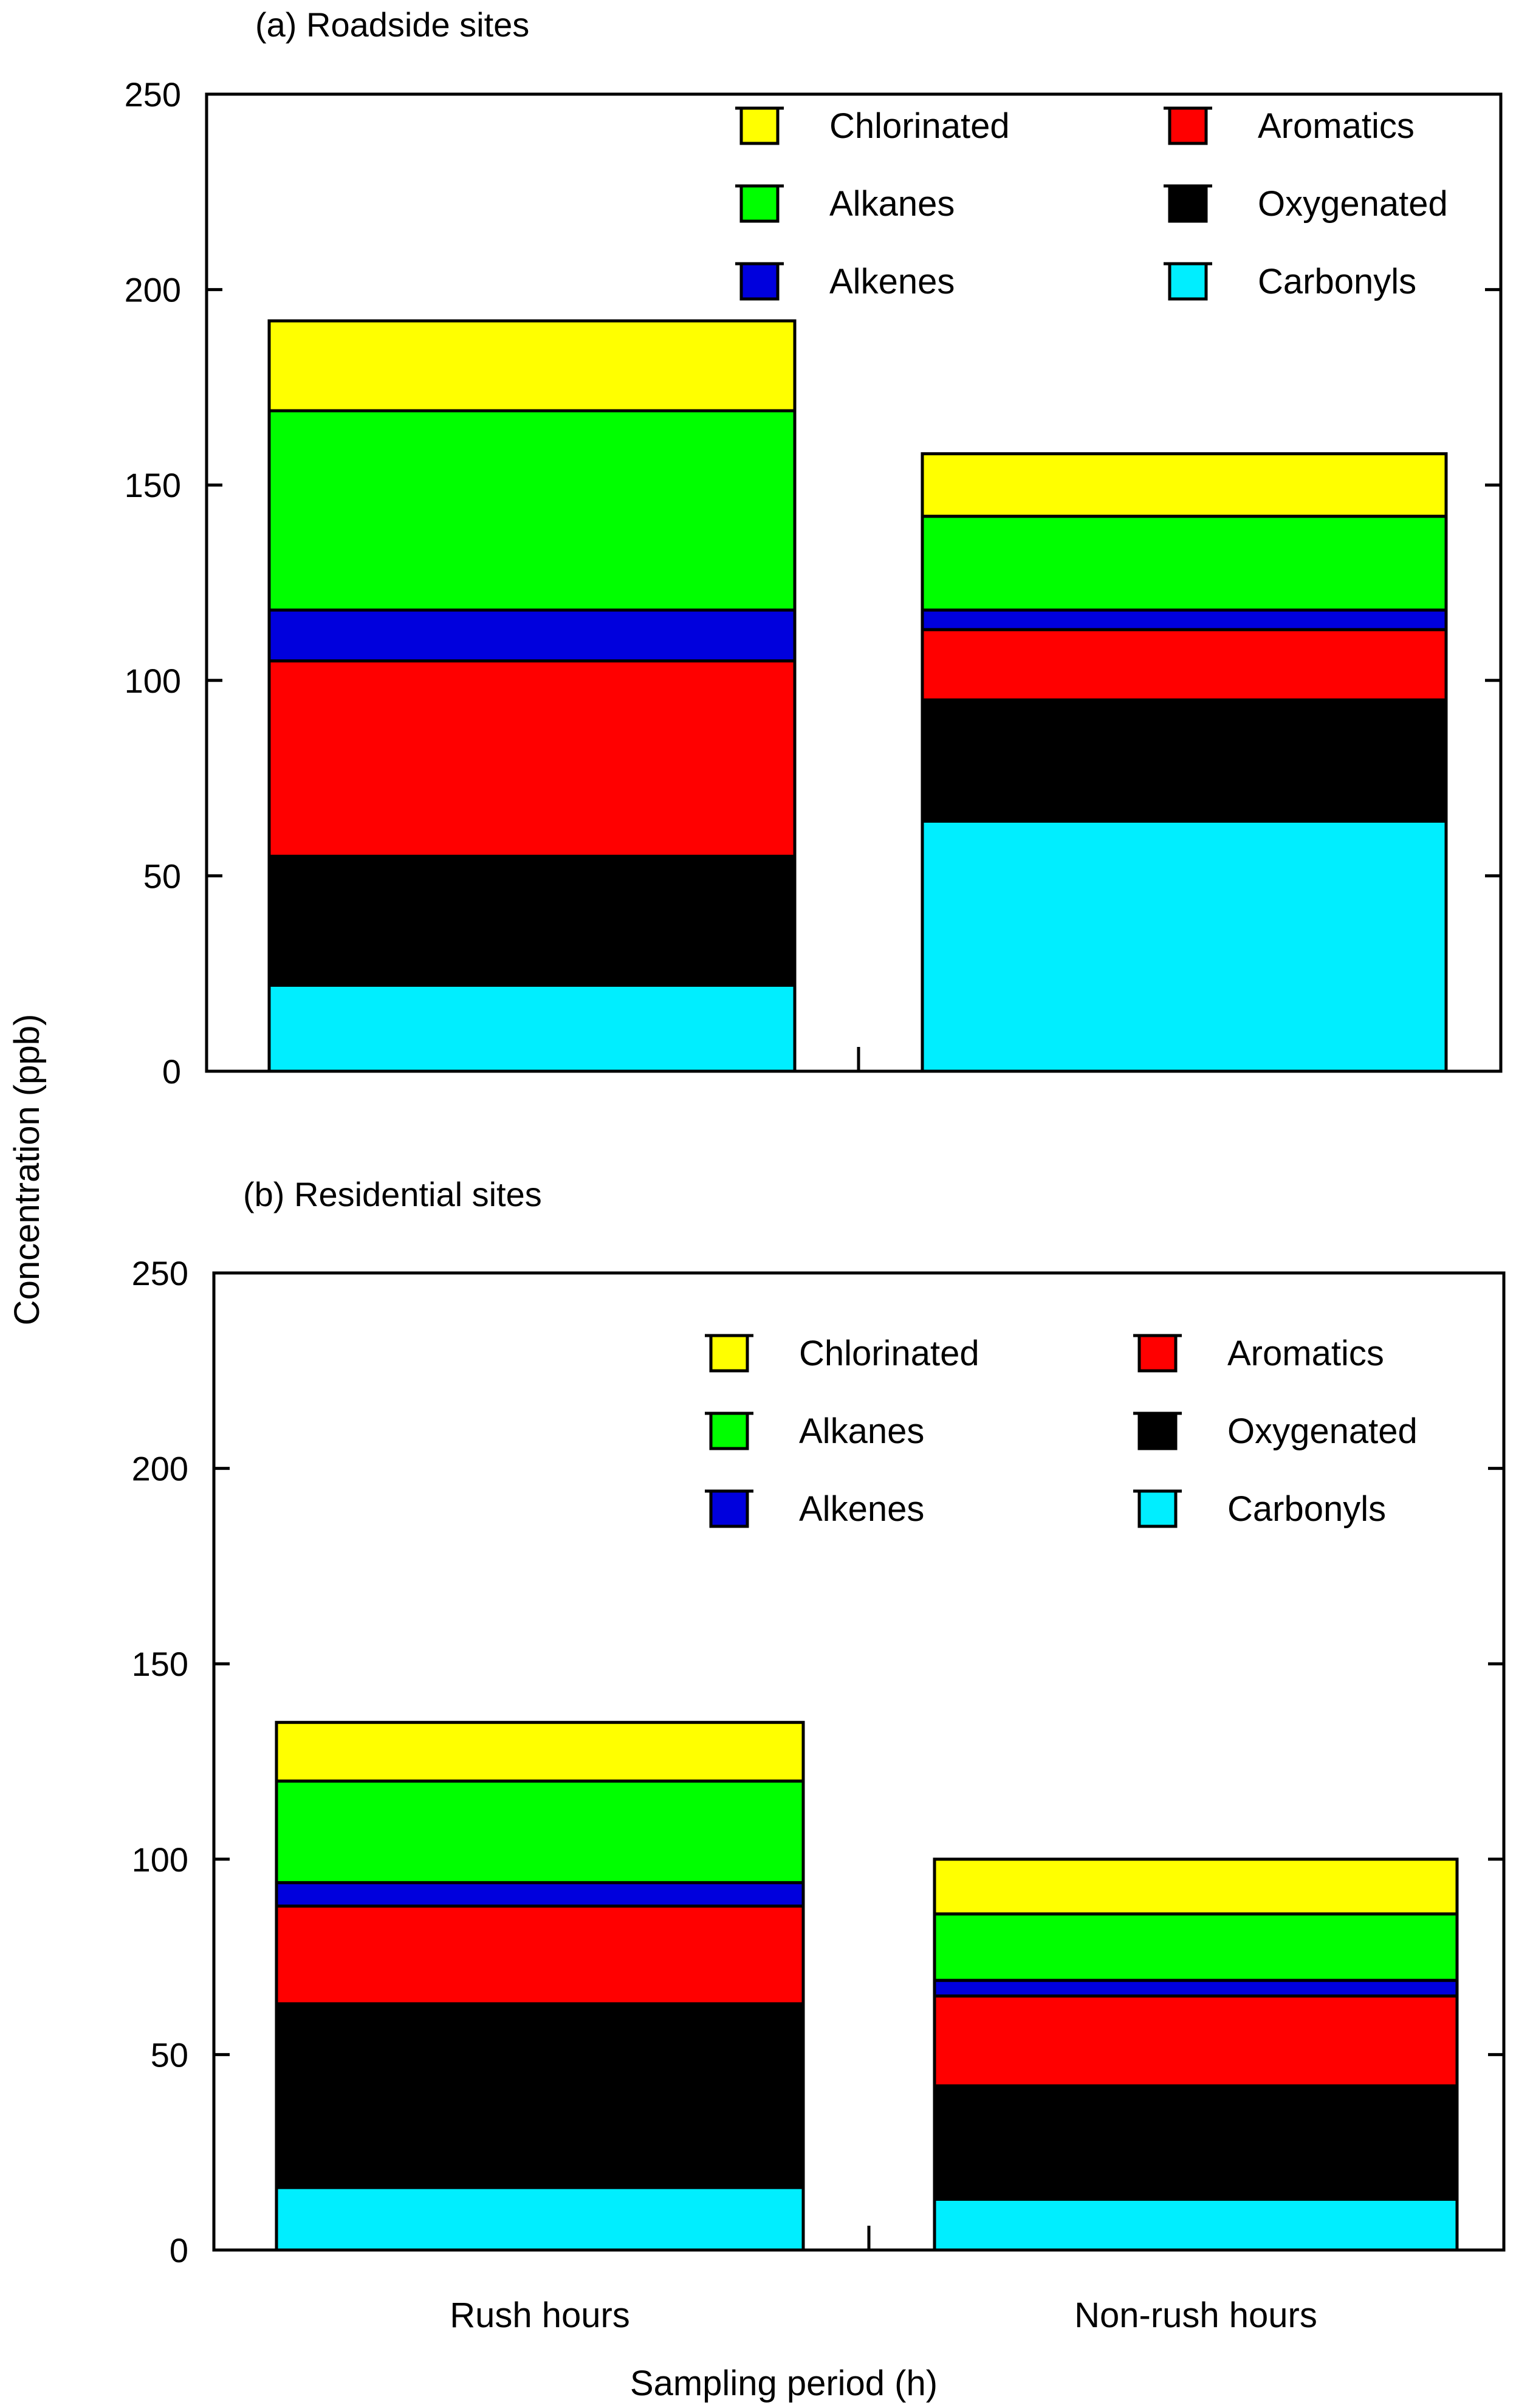 The height and width of the screenshot is (2408, 1533). What do you see at coordinates (784, 2383) in the screenshot?
I see `x-axis-label: Sampling period (h)` at bounding box center [784, 2383].